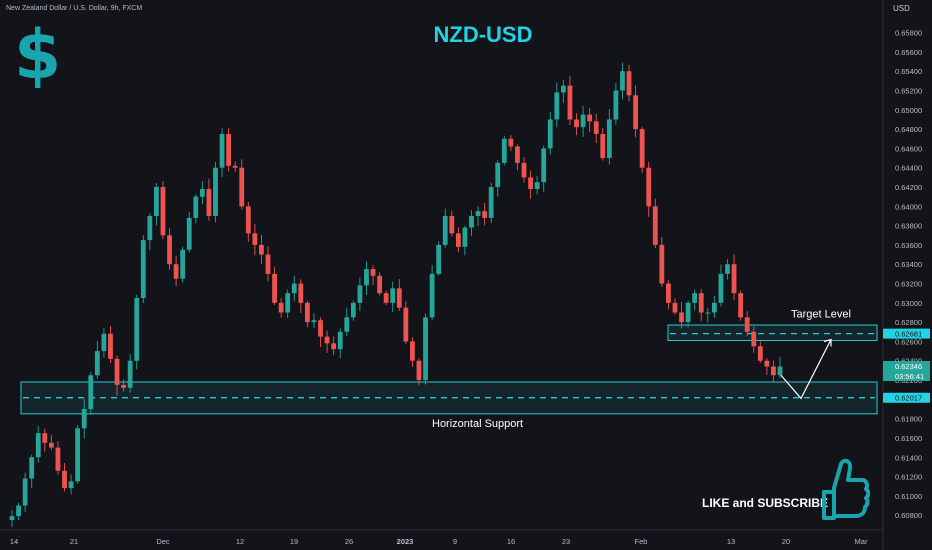 The height and width of the screenshot is (550, 932). Describe the element at coordinates (908, 284) in the screenshot. I see `price-tick-label: 0.63200` at that location.